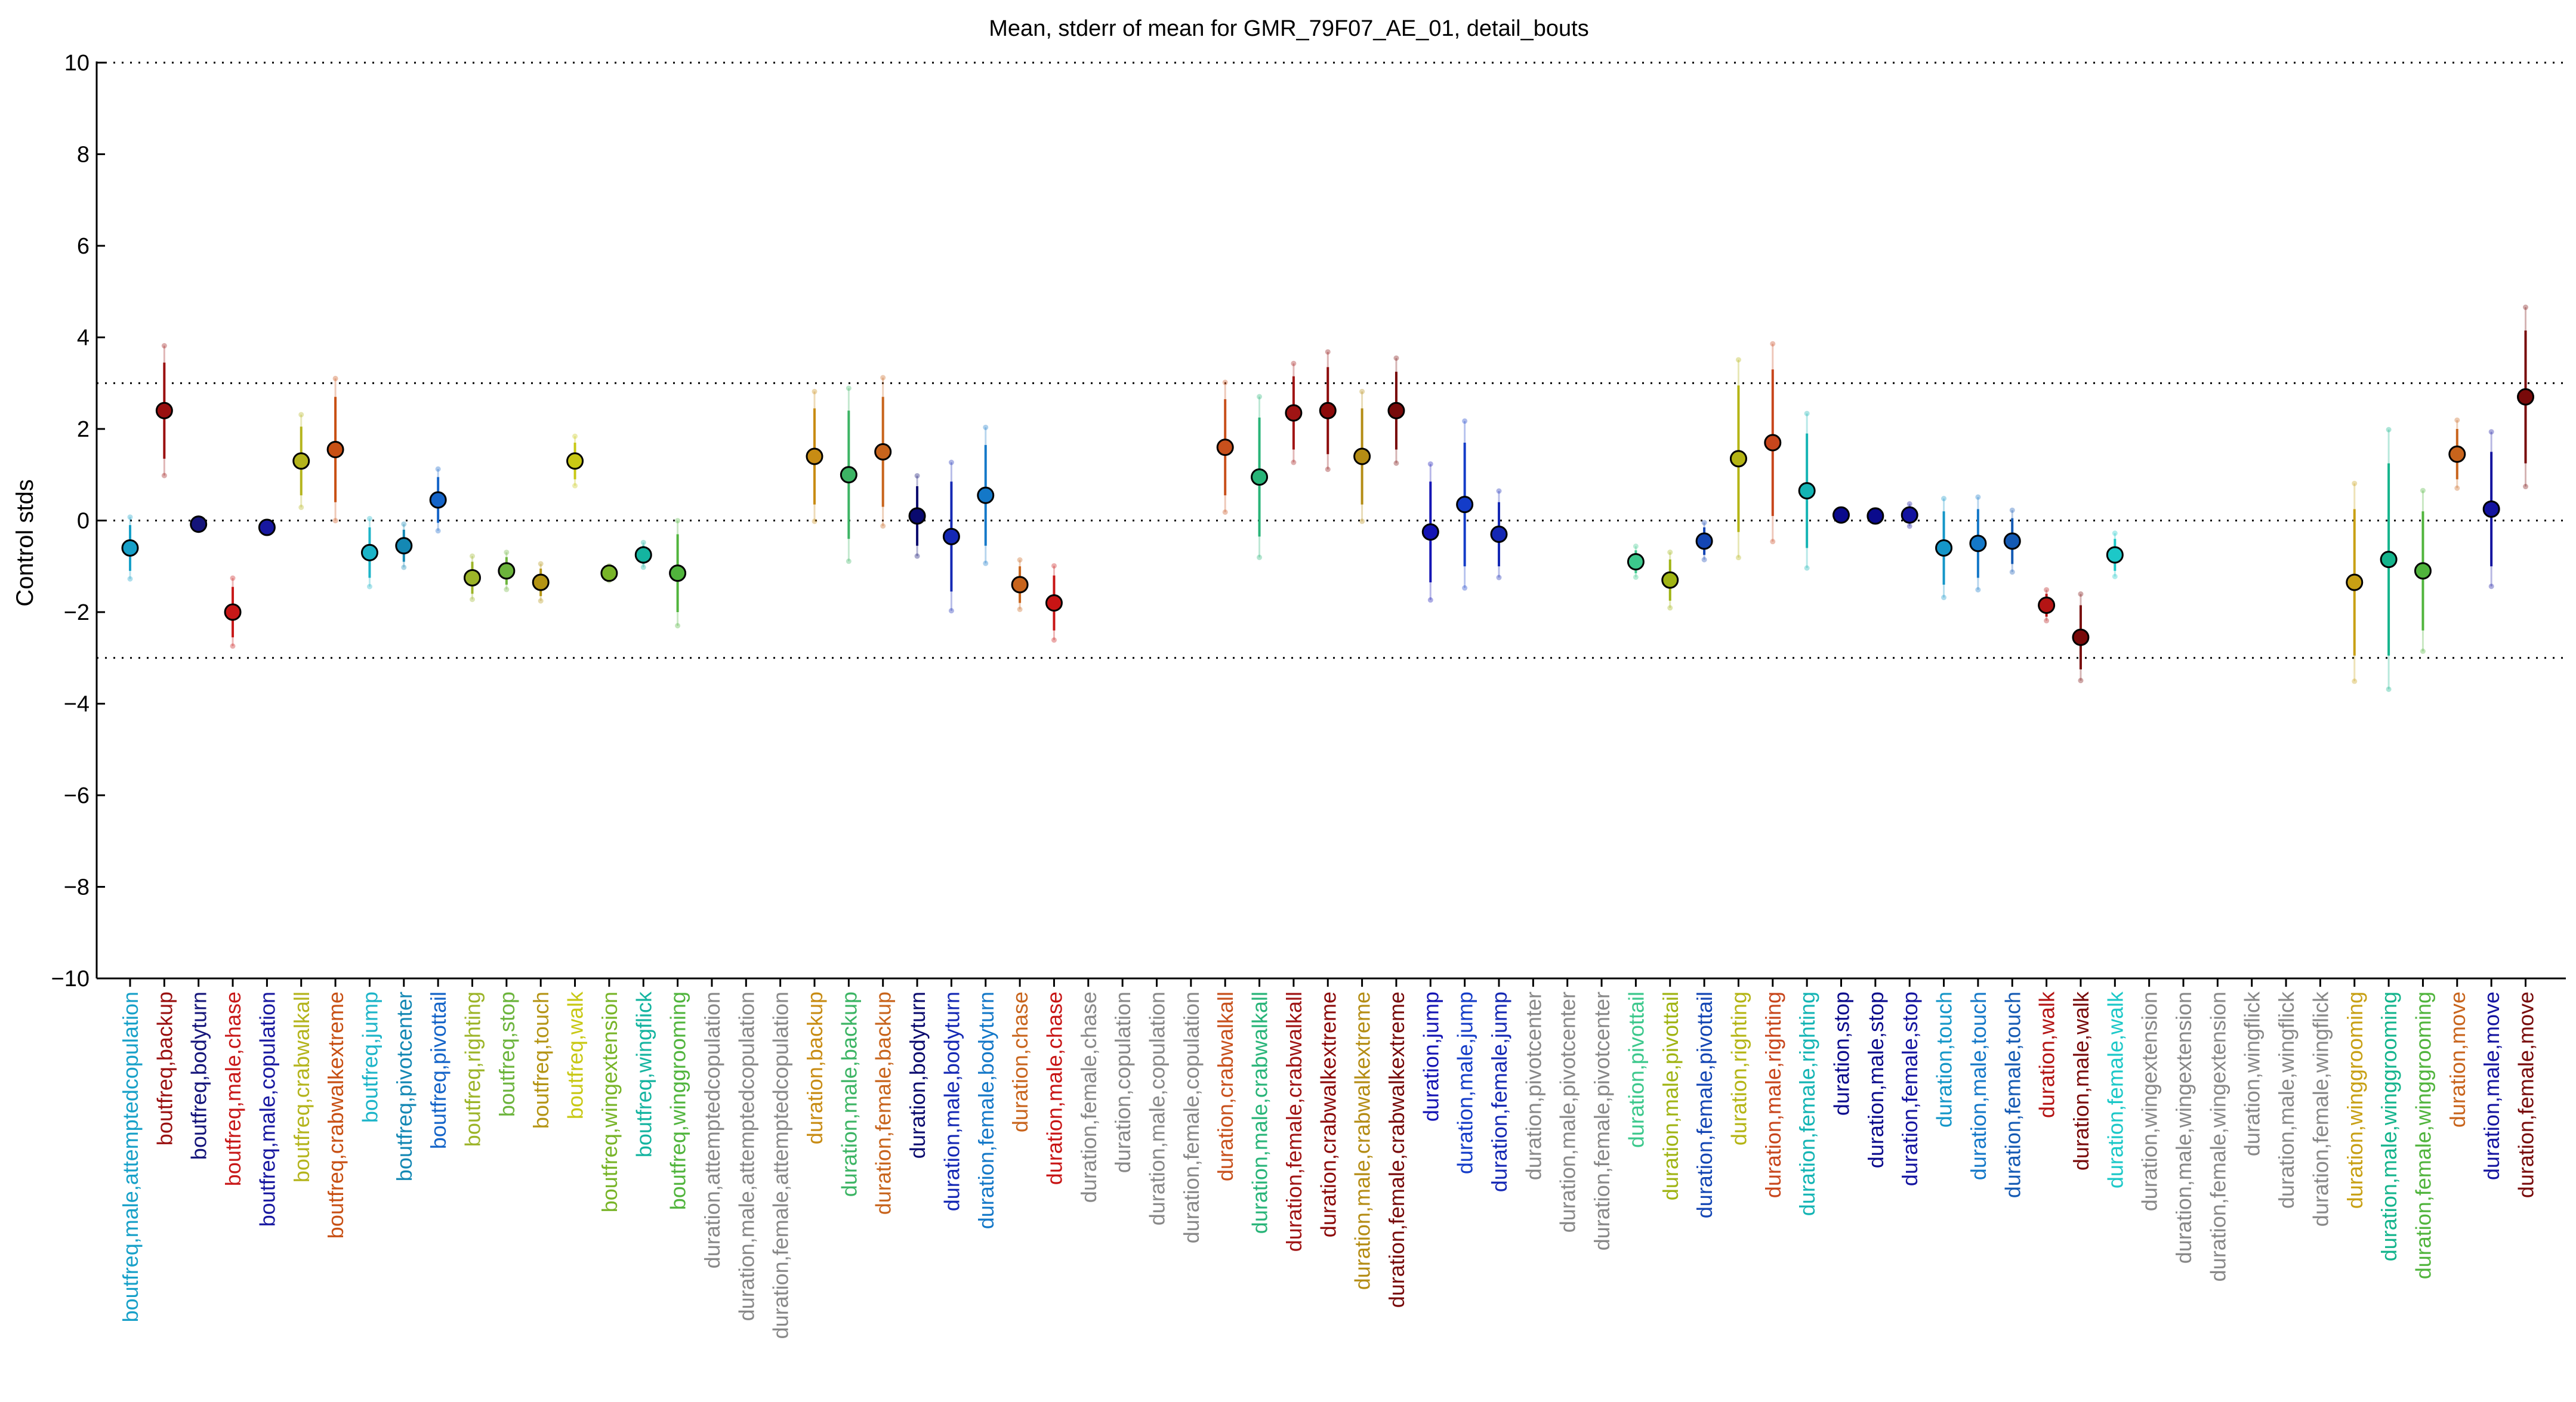 The height and width of the screenshot is (1402, 2576). I want to click on y-tick-label: −8, so click(77, 888).